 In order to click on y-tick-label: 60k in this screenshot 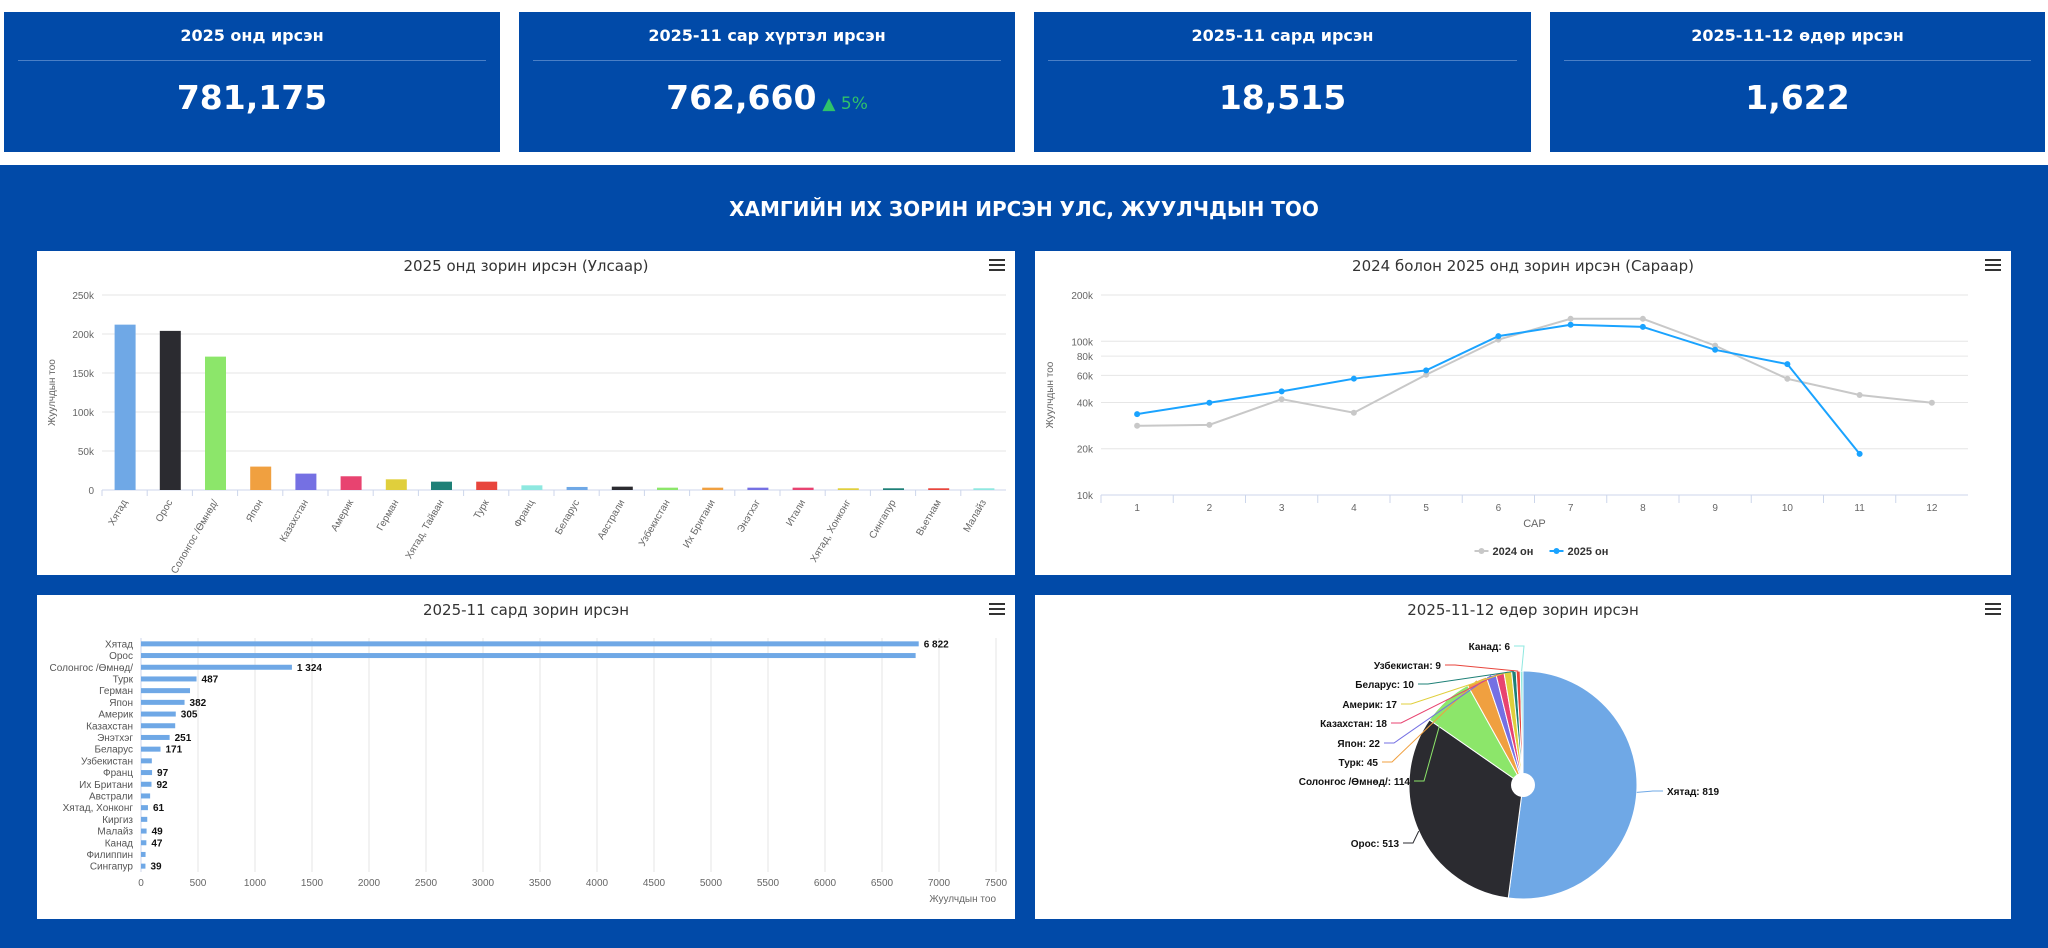, I will do `click(1085, 376)`.